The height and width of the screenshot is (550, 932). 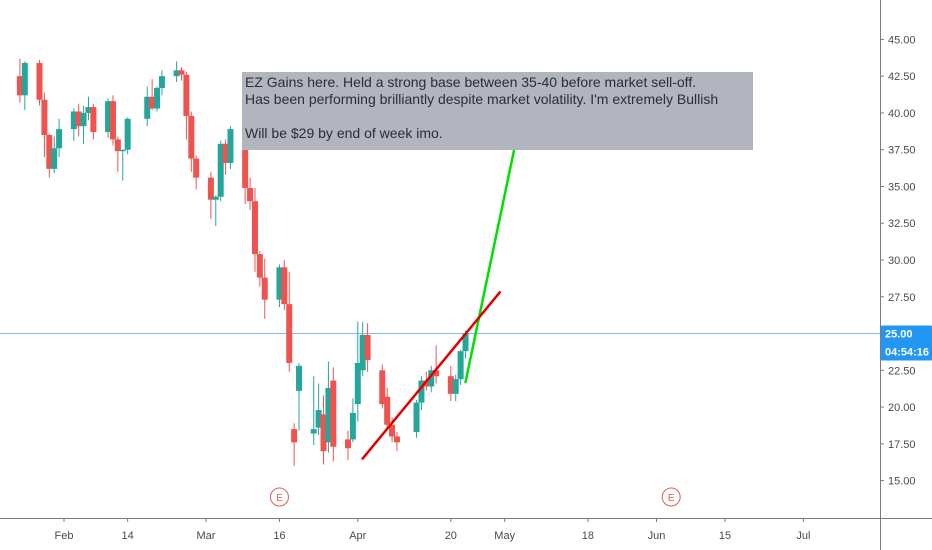 I want to click on x-tick-label: 18, so click(x=588, y=536).